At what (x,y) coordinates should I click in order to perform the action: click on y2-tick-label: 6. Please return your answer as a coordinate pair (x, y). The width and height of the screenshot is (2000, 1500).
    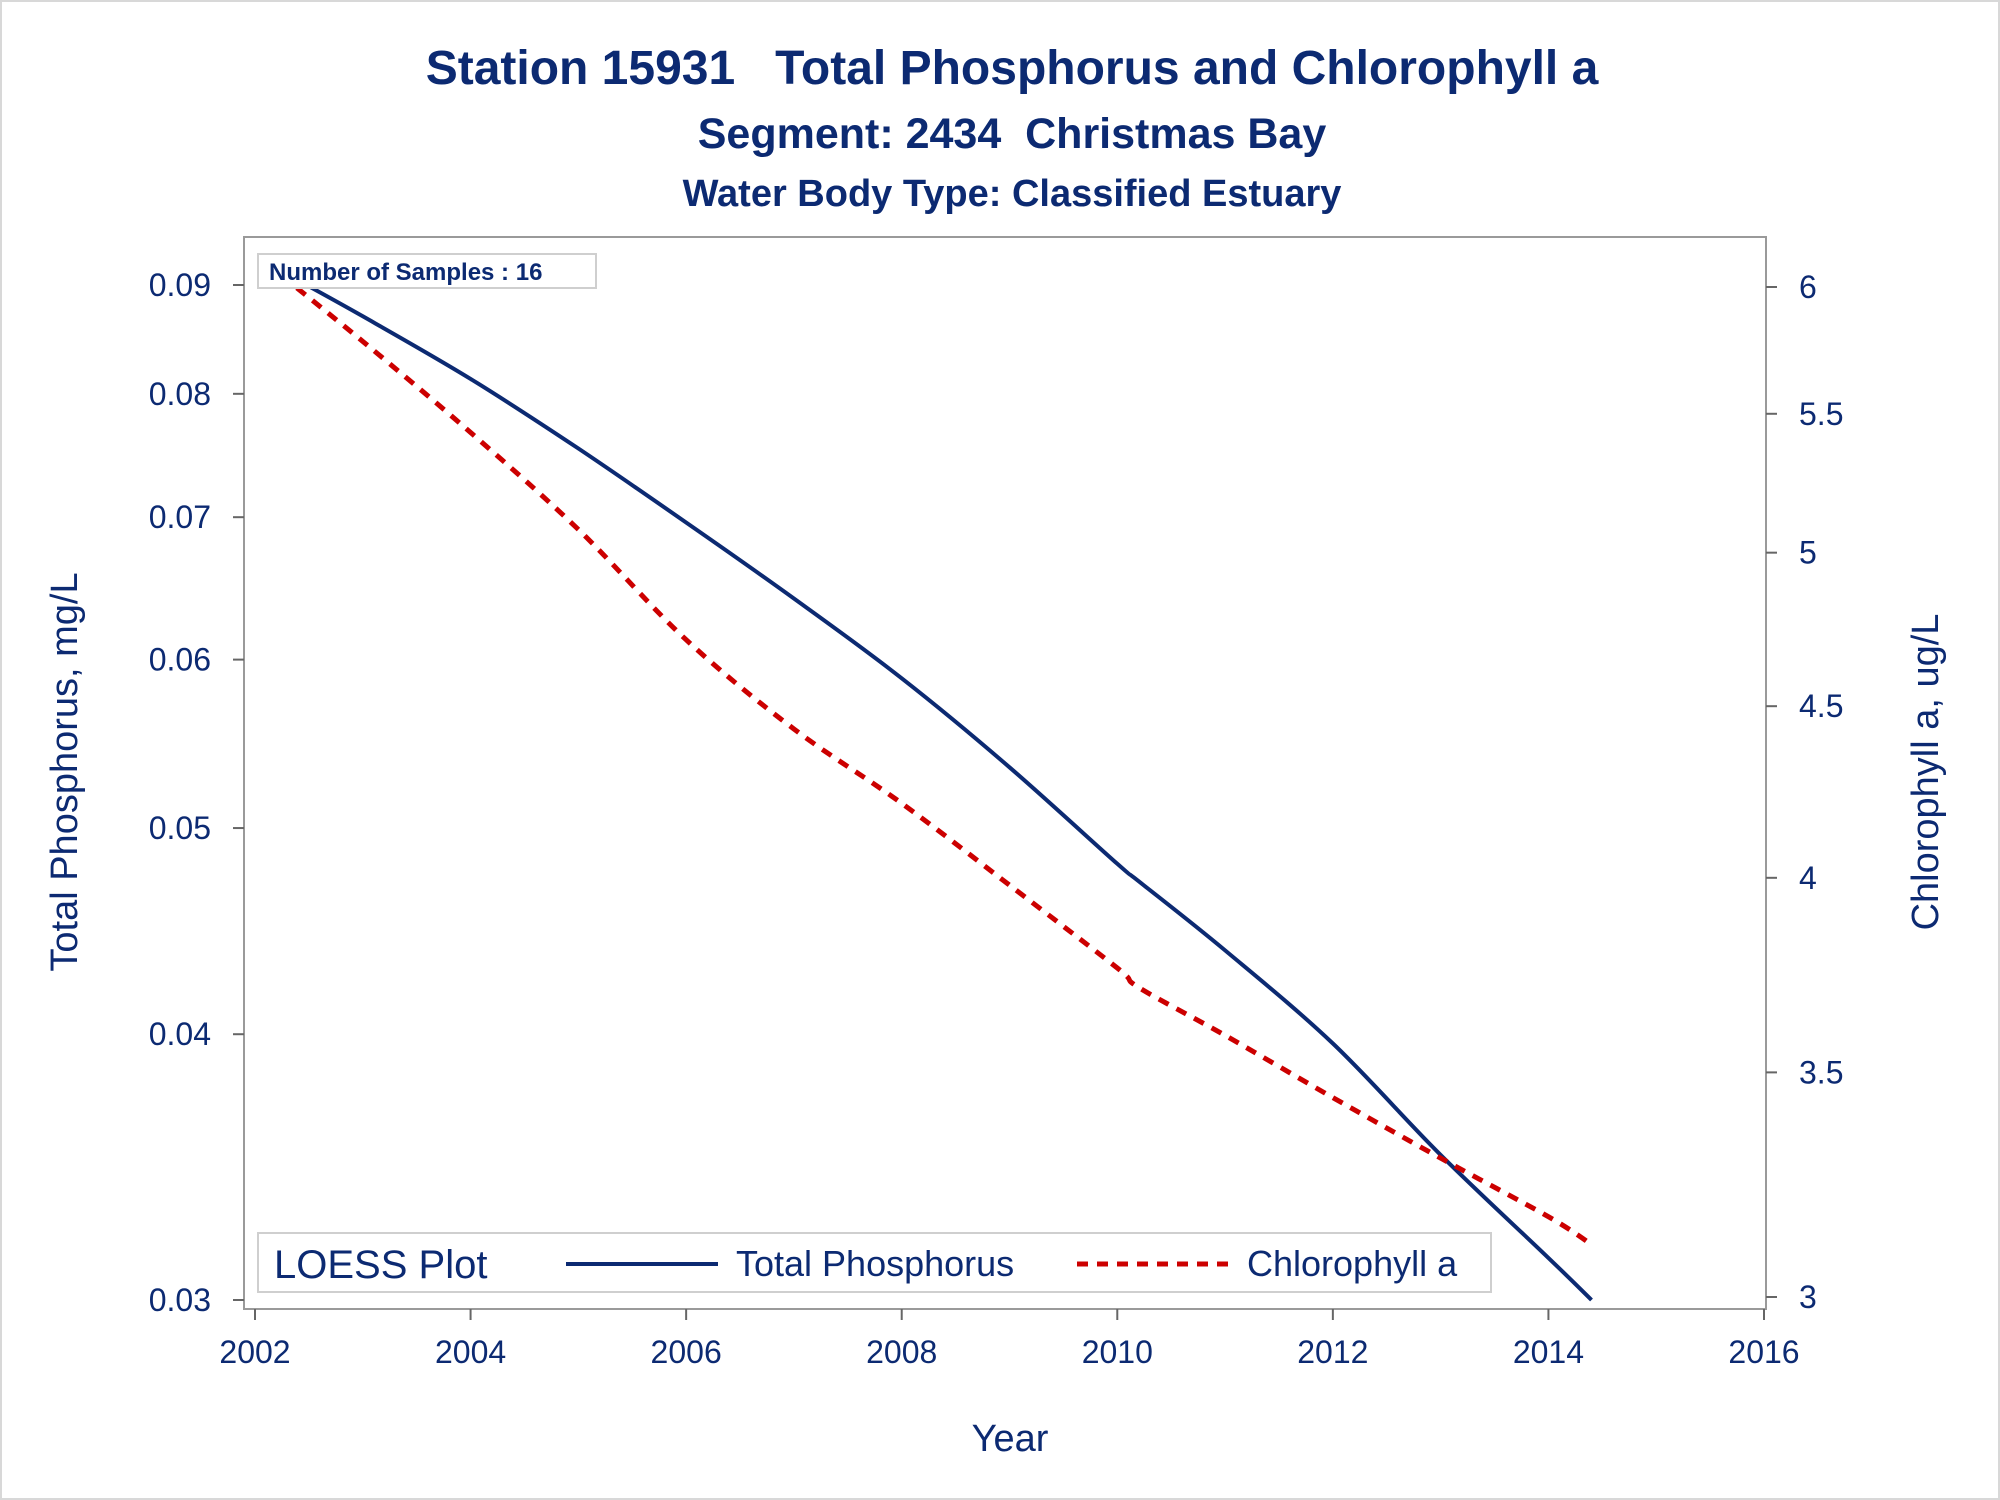
    Looking at the image, I should click on (1808, 287).